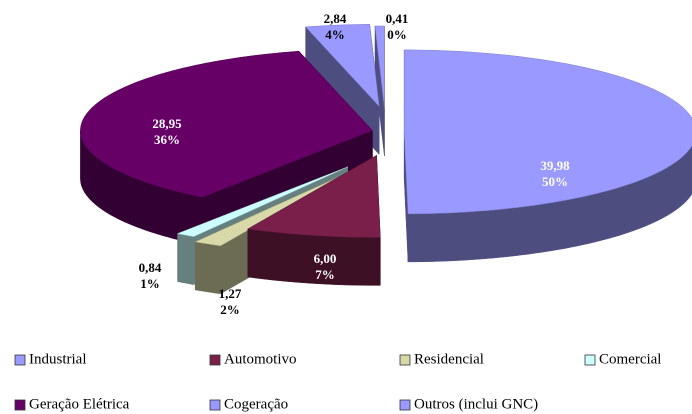 This screenshot has height=414, width=692. I want to click on value-label: 28,95, so click(167, 123).